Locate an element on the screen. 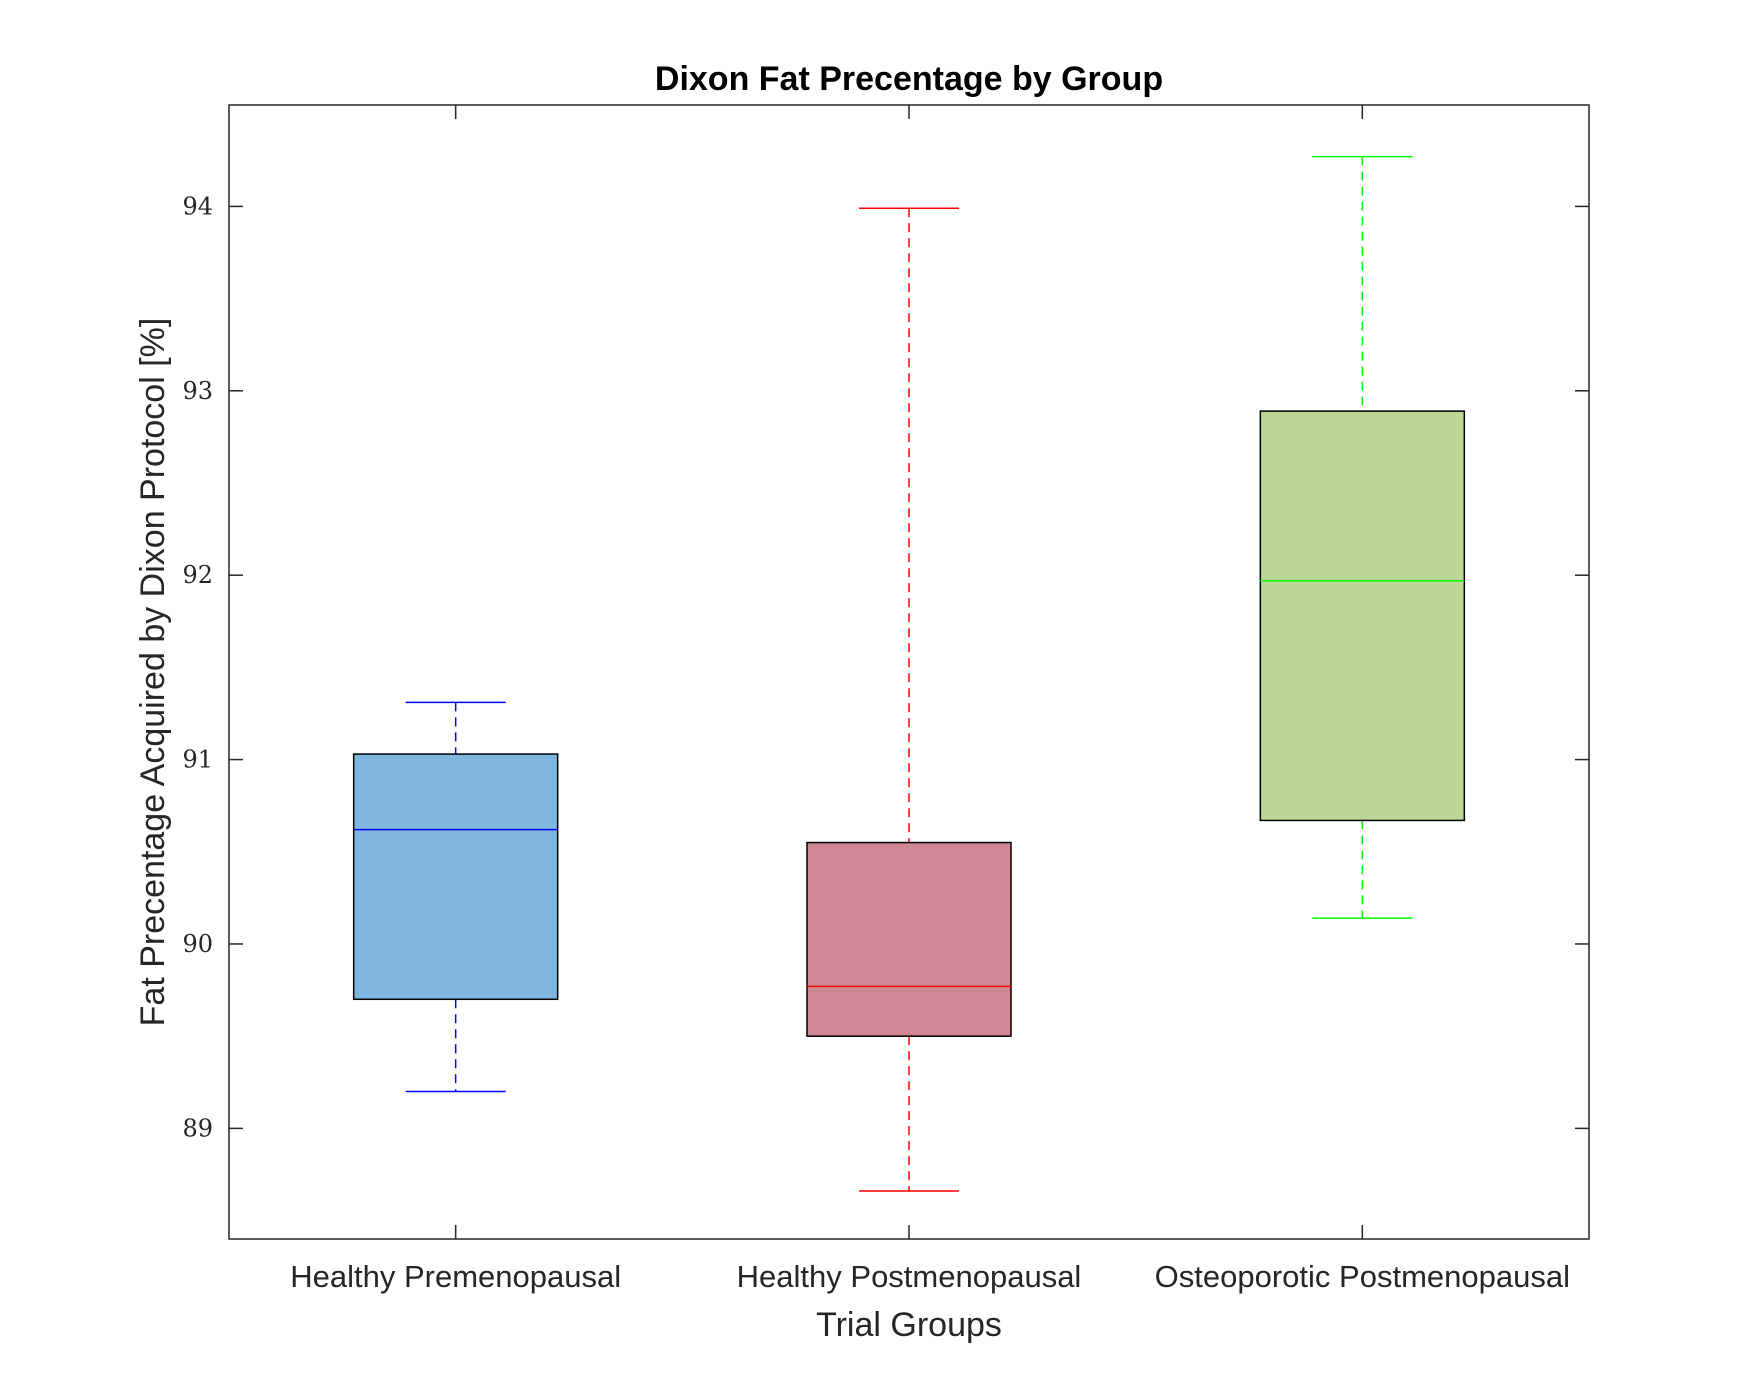  x-axis-title: Trial Groups is located at coordinates (909, 1325).